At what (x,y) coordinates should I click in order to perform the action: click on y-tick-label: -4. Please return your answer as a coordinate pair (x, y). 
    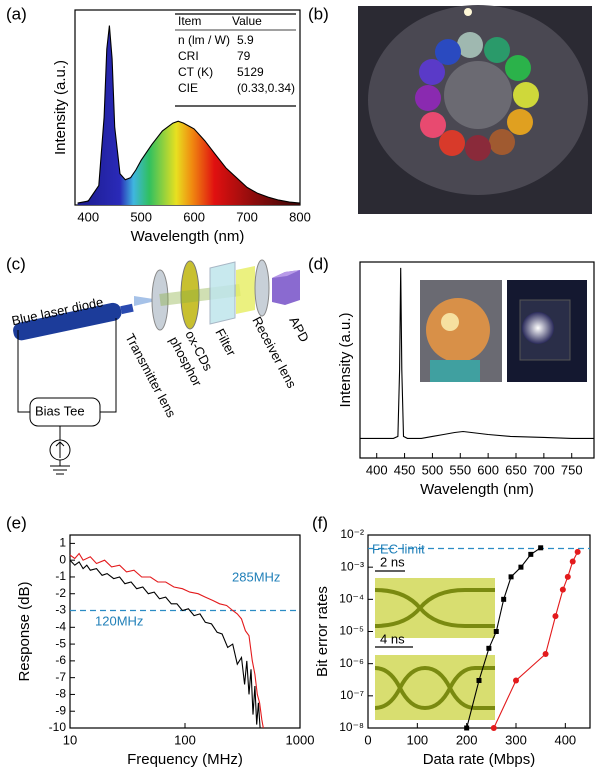
    Looking at the image, I should click on (60, 626).